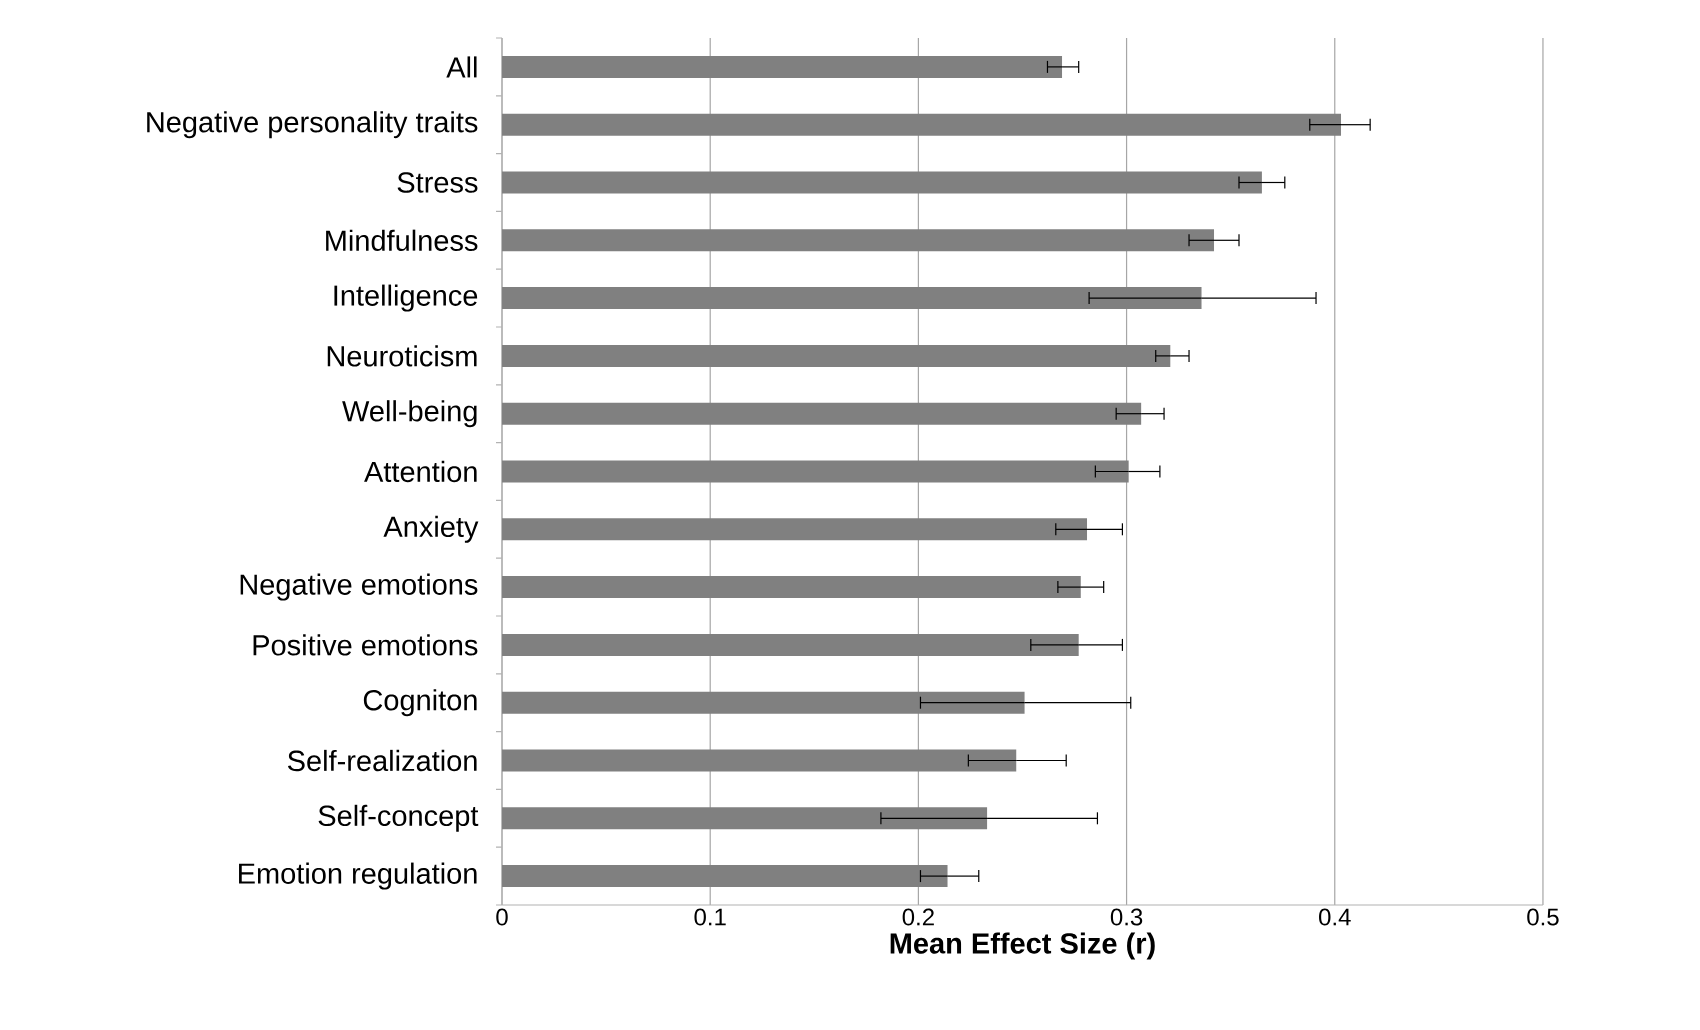 Image resolution: width=1700 pixels, height=1030 pixels. I want to click on y-tick-label: Negative personality traits, so click(312, 125).